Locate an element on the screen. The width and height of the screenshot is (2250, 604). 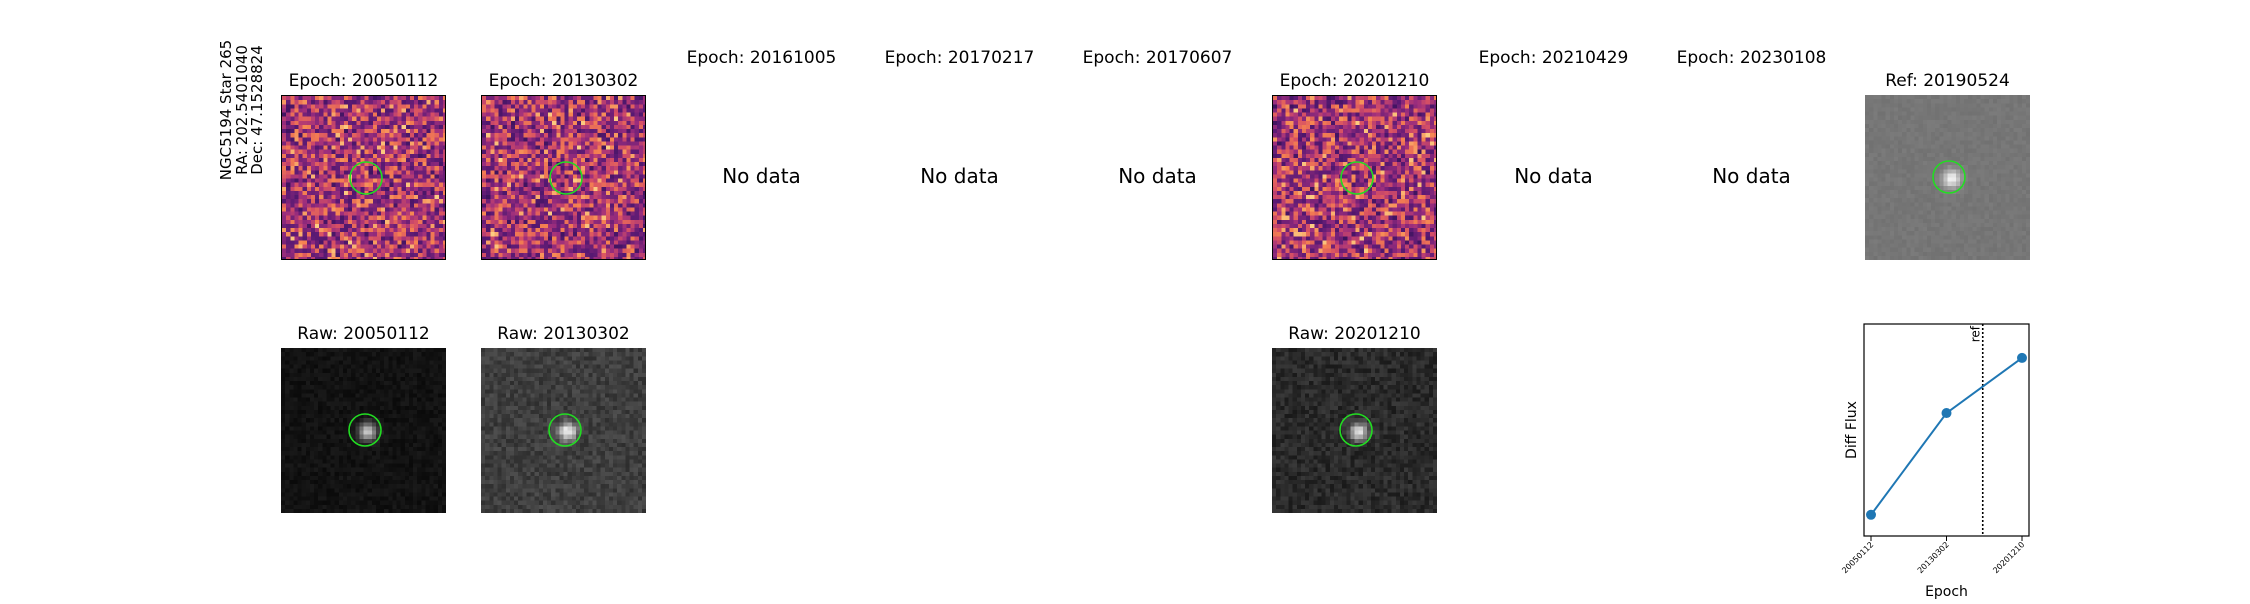
epoch-title: Epoch: 20230108 is located at coordinates (1752, 58).